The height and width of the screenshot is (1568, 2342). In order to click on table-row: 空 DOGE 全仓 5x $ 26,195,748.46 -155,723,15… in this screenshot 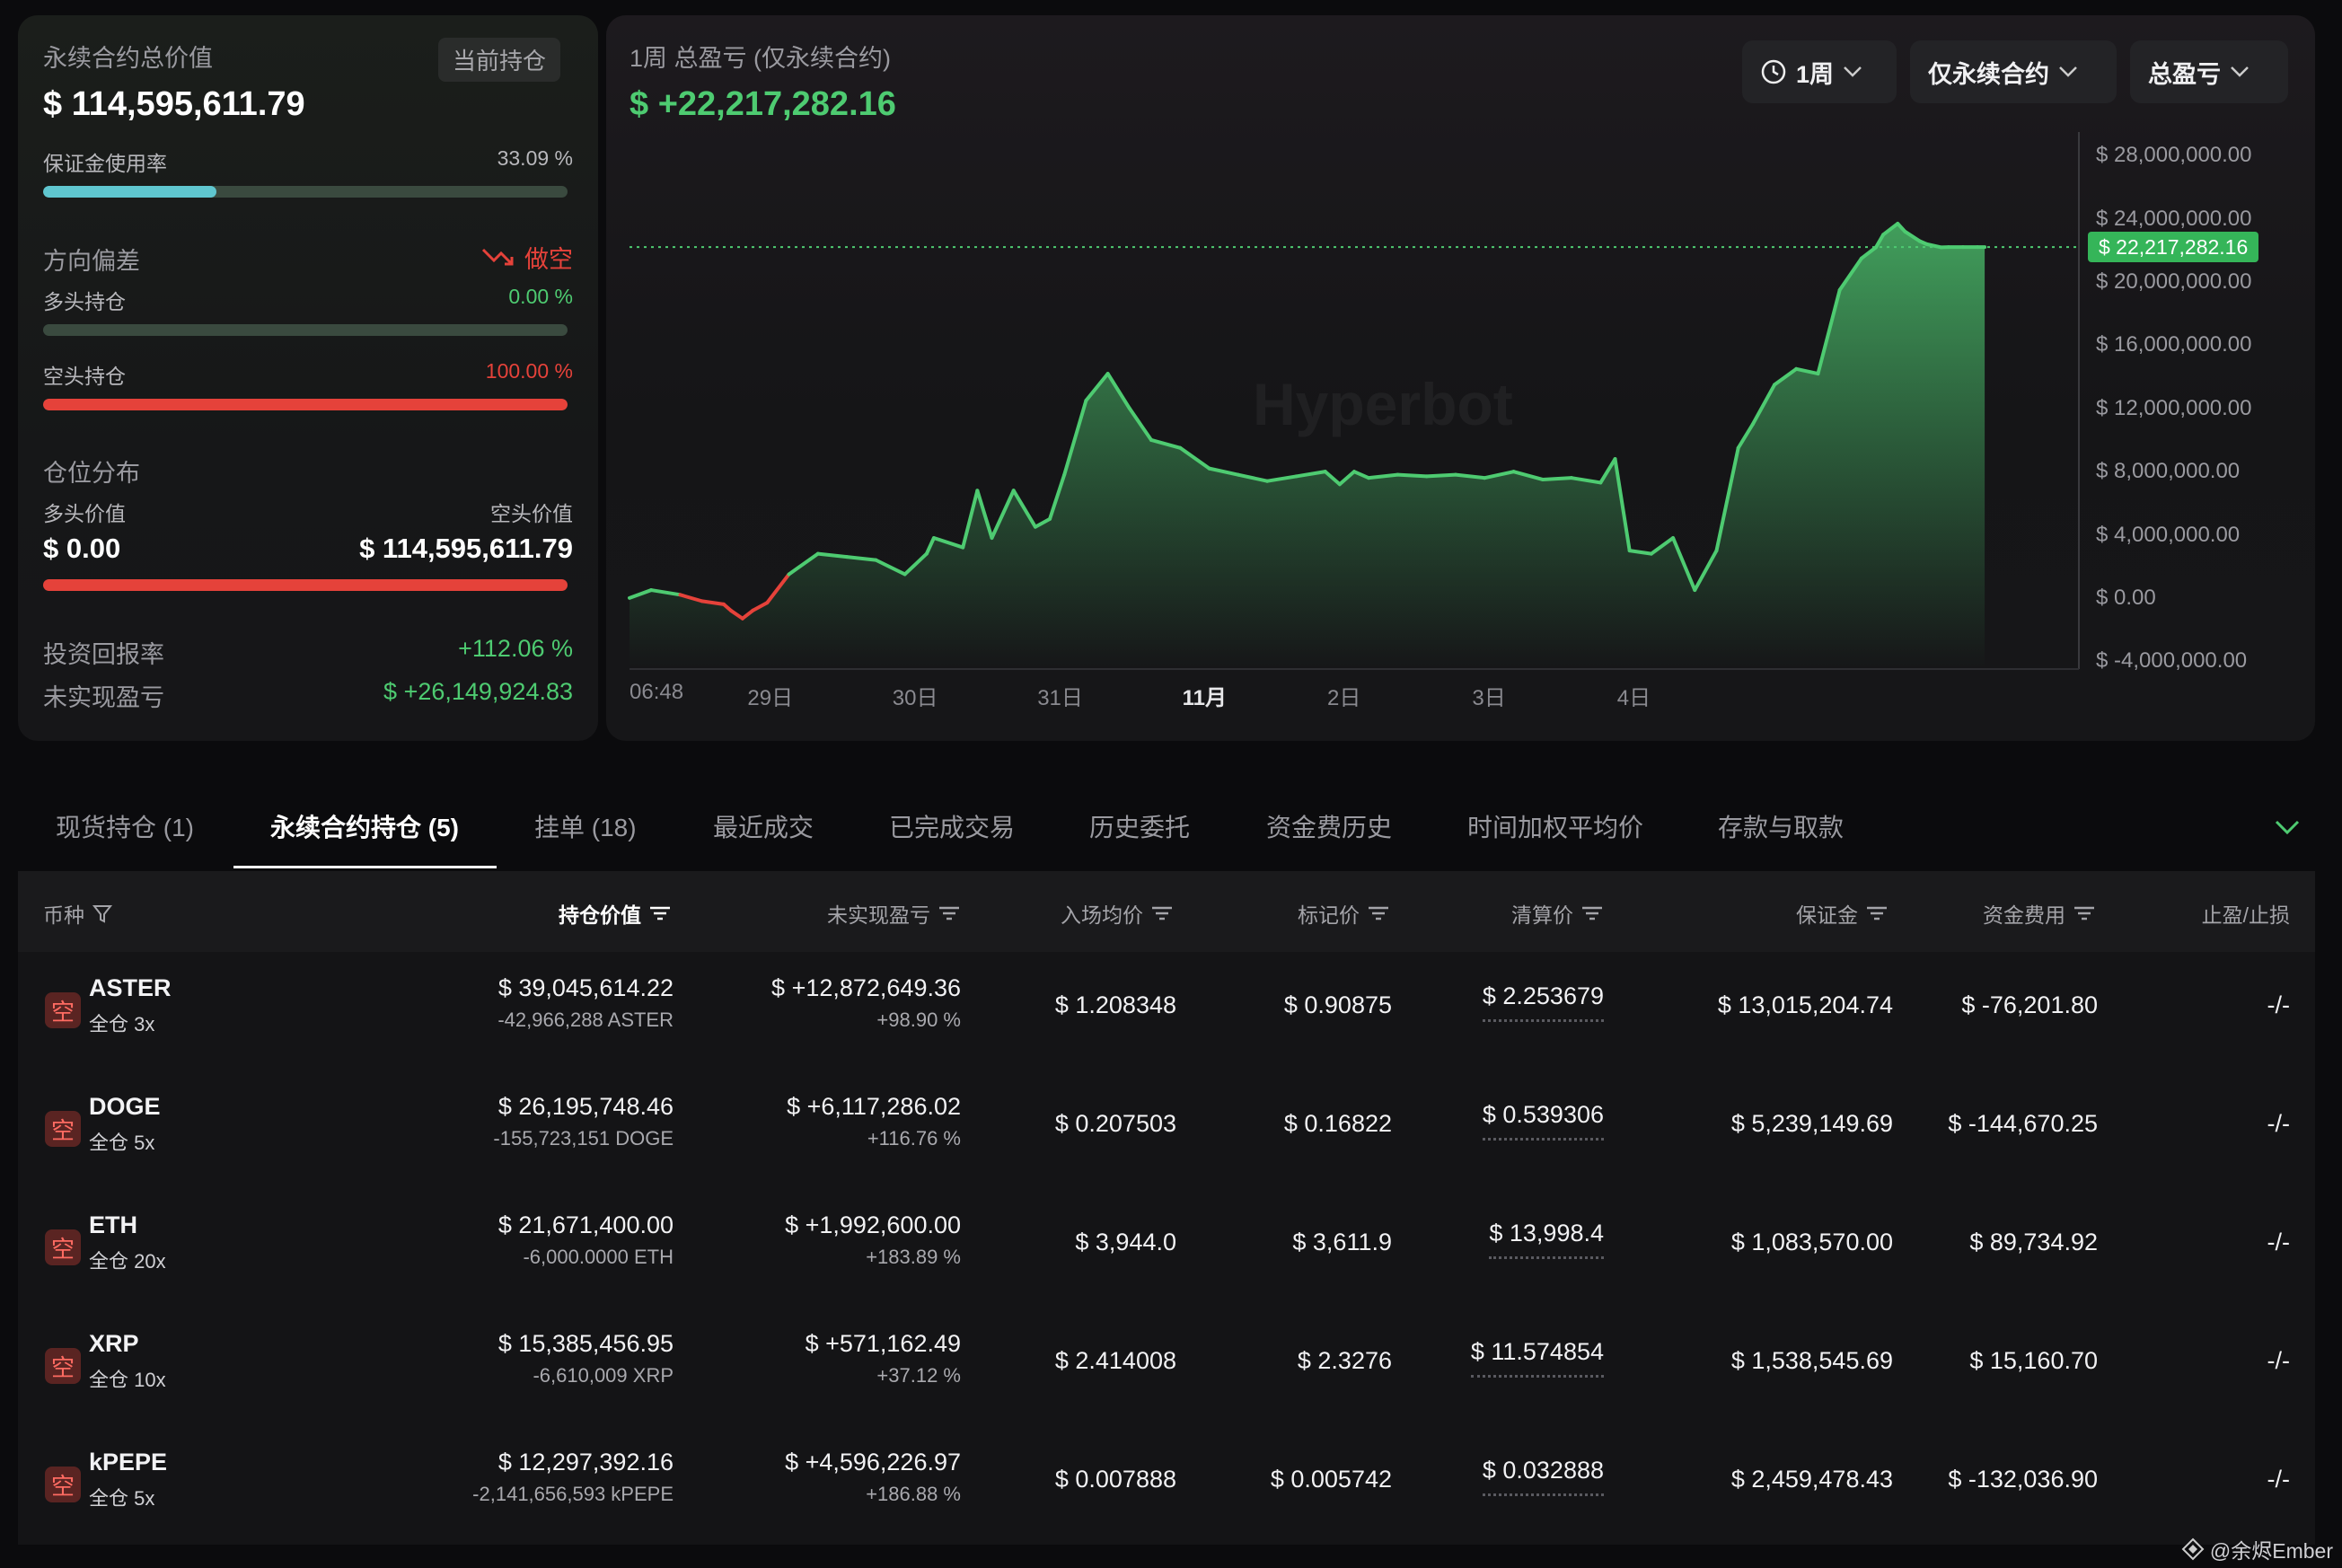, I will do `click(1166, 1129)`.